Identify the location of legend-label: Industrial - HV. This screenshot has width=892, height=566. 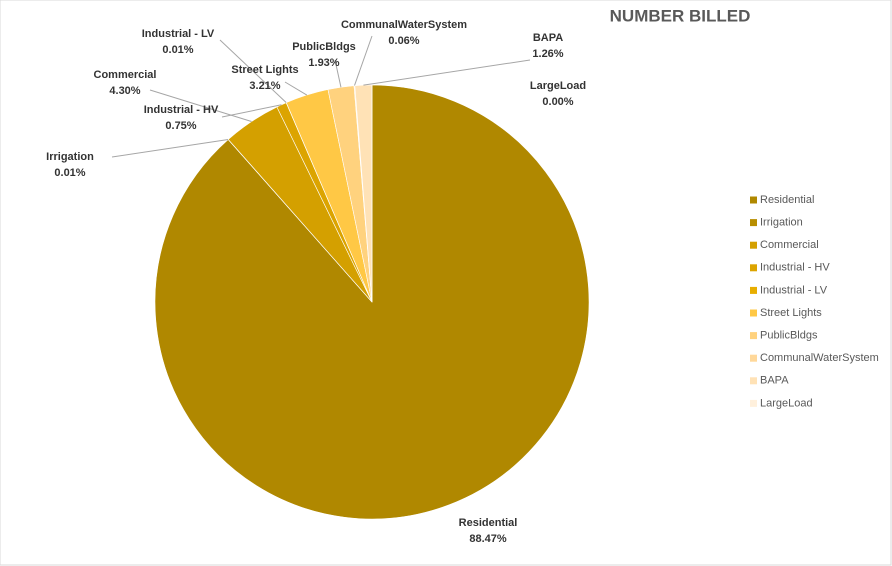
(795, 268).